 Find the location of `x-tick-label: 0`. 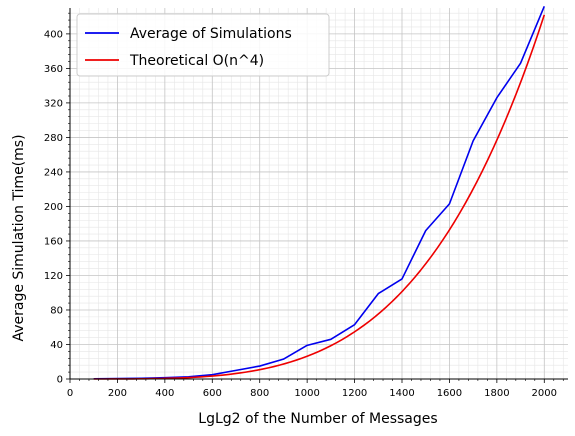

x-tick-label: 0 is located at coordinates (70, 393).